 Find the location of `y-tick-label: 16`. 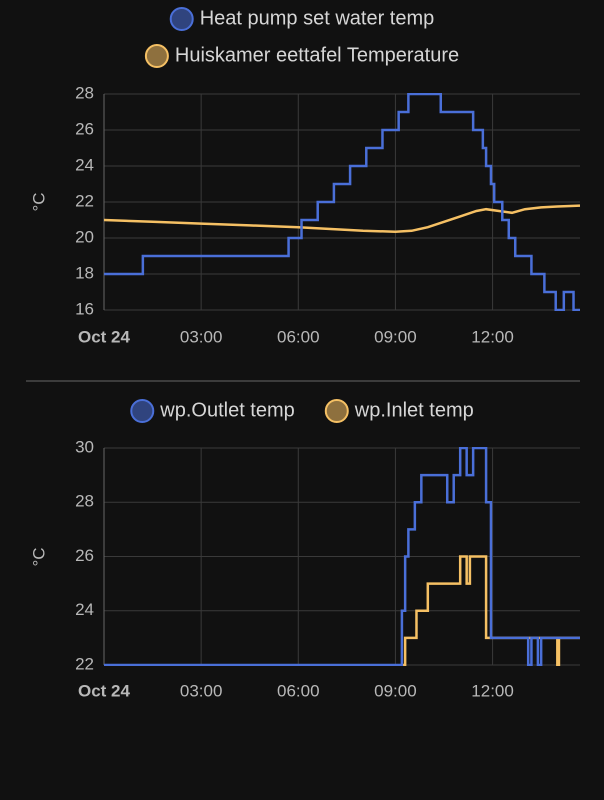

y-tick-label: 16 is located at coordinates (84, 308).